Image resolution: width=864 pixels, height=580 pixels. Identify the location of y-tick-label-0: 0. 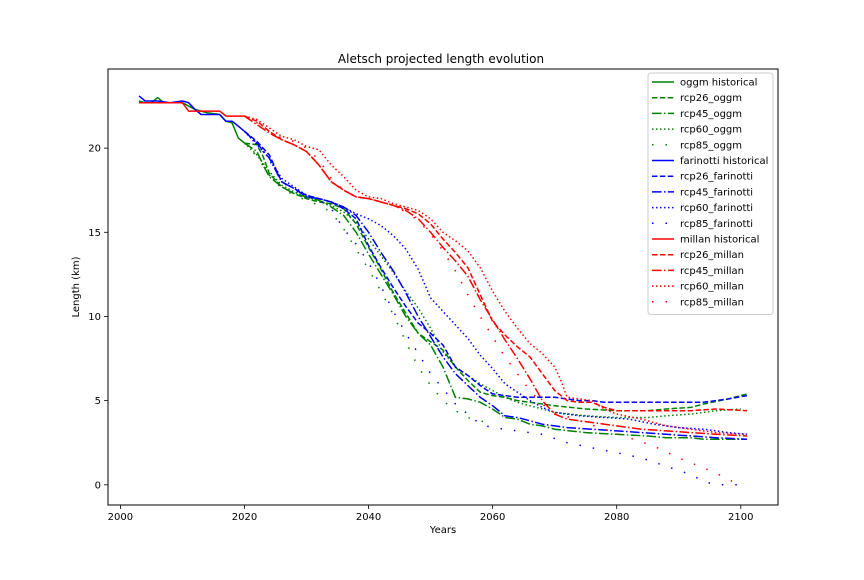
(98, 485).